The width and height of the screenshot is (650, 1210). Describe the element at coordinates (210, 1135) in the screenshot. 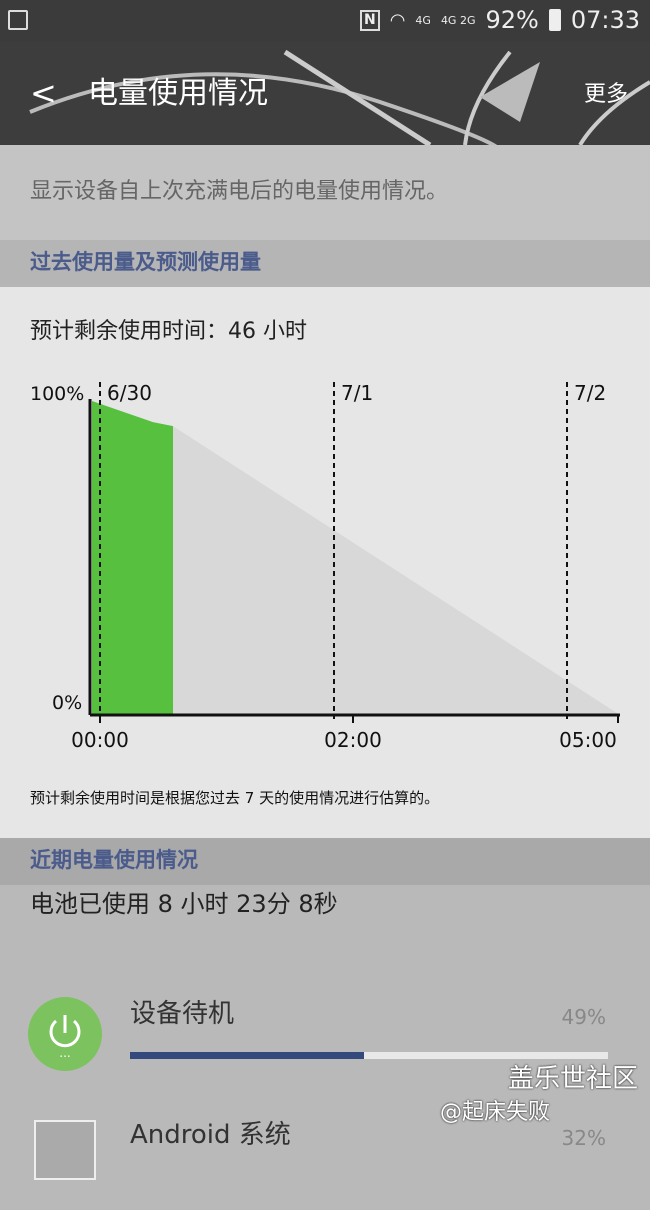

I see `item-name: Android 系统` at that location.